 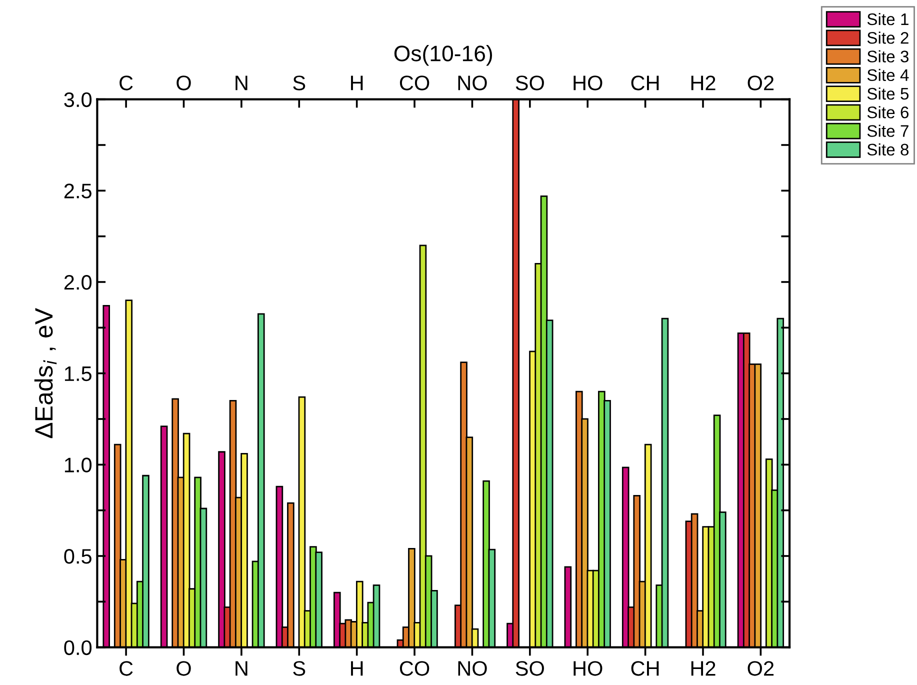 I want to click on category-label: H2, so click(x=703, y=668).